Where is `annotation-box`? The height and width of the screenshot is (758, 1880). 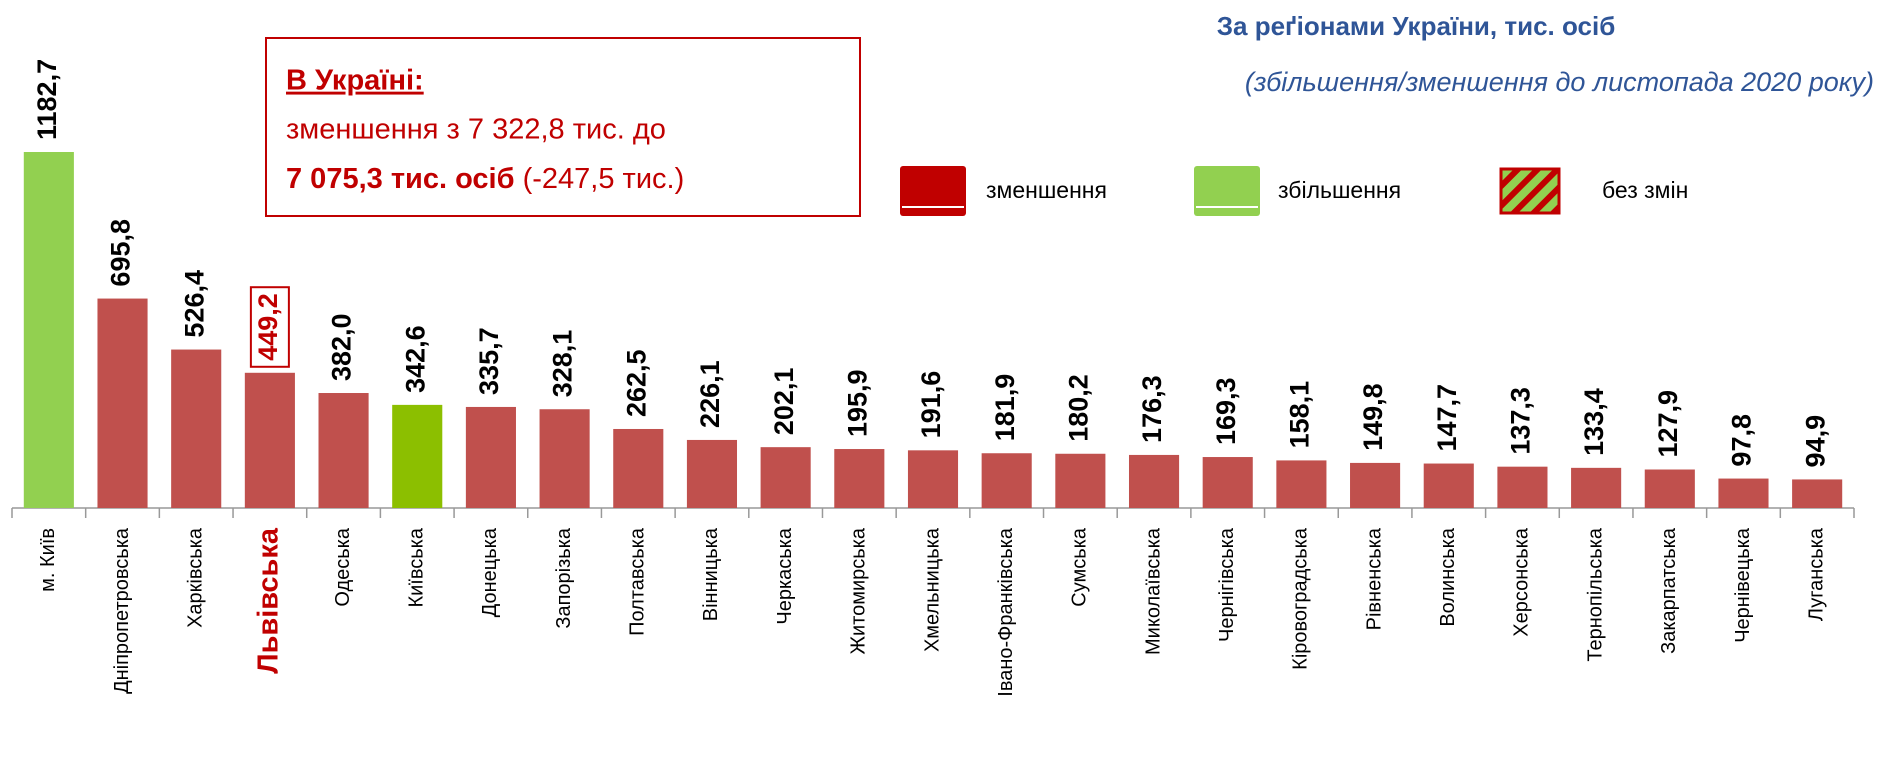 annotation-box is located at coordinates (563, 127).